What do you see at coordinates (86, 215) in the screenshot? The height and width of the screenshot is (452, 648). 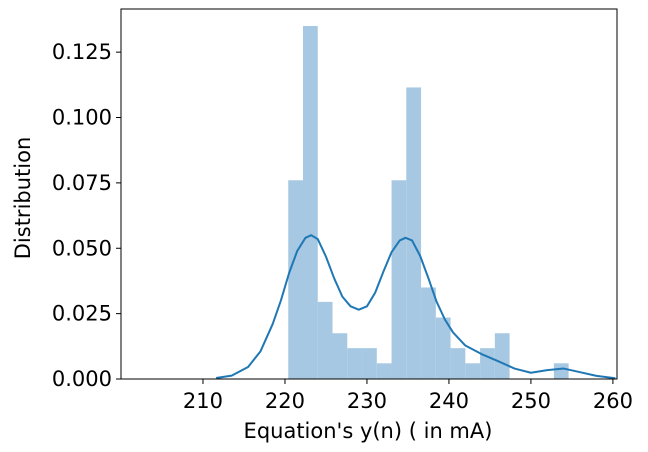 I see `y-axis-ticks: 0.000 0.025 0.050 0.075 0.100 0.125` at bounding box center [86, 215].